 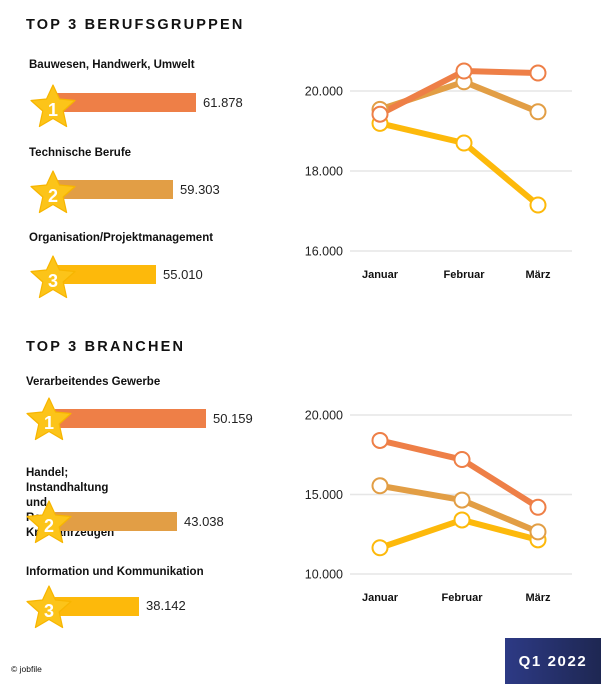 I want to click on period-badge-label: Q1 2022, so click(x=553, y=661).